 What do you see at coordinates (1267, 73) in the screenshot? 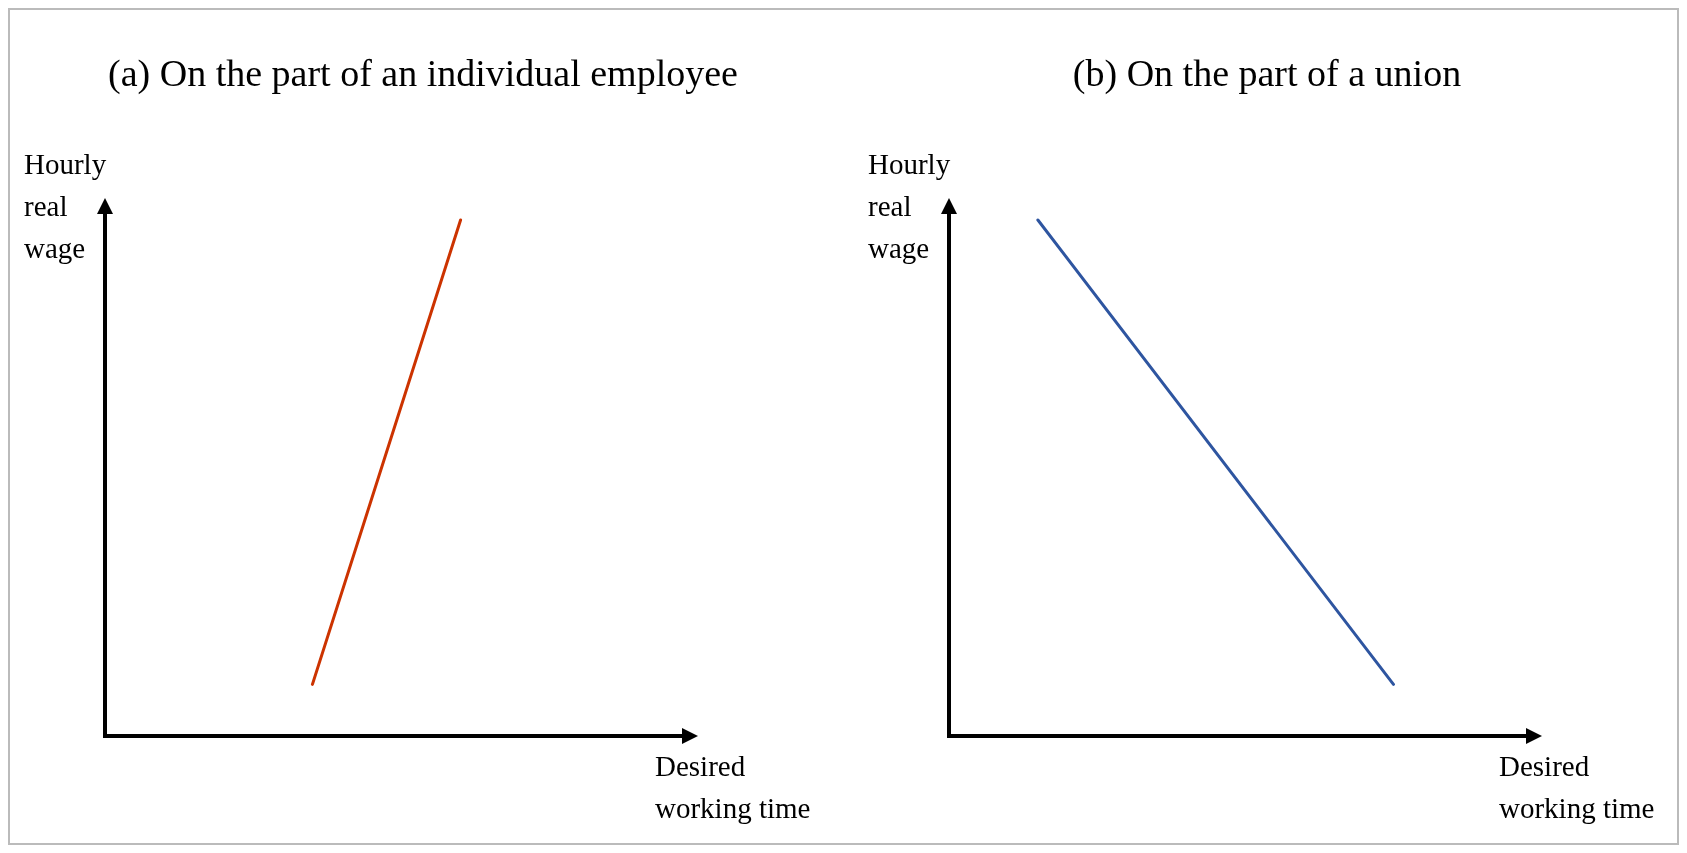
I see `chart-title: (b) On the part of a union` at bounding box center [1267, 73].